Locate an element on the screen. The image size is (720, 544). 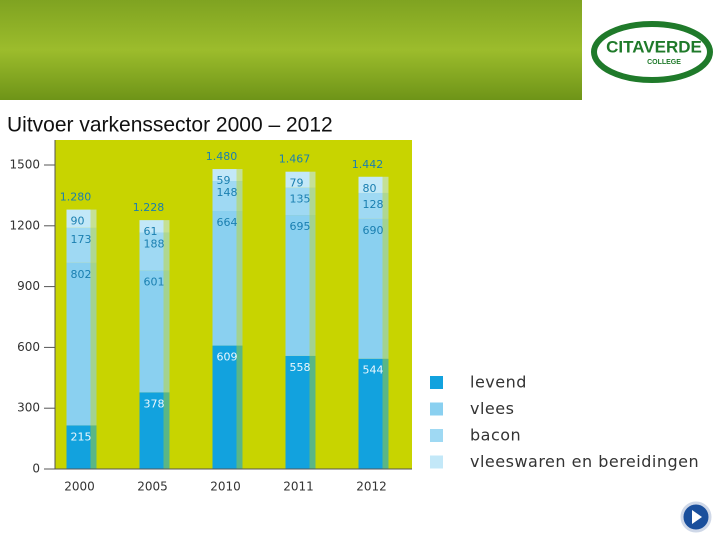
value-label: 148 is located at coordinates (227, 192).